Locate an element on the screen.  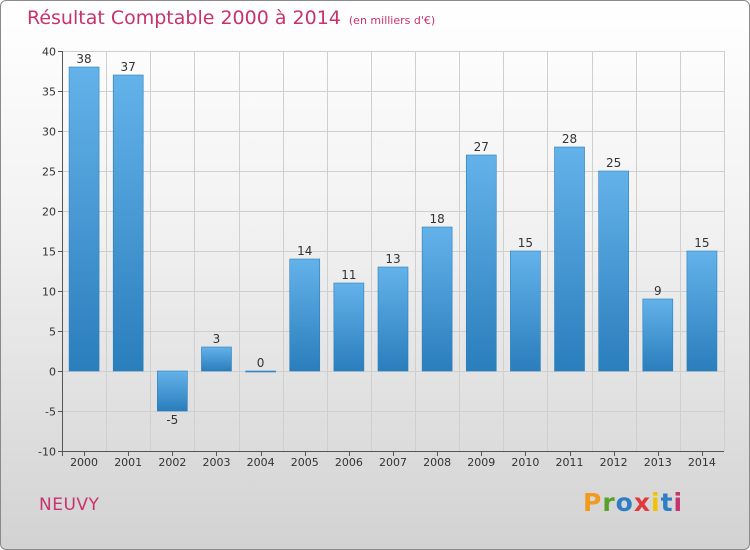
x-tick-label: 2009 is located at coordinates (481, 462).